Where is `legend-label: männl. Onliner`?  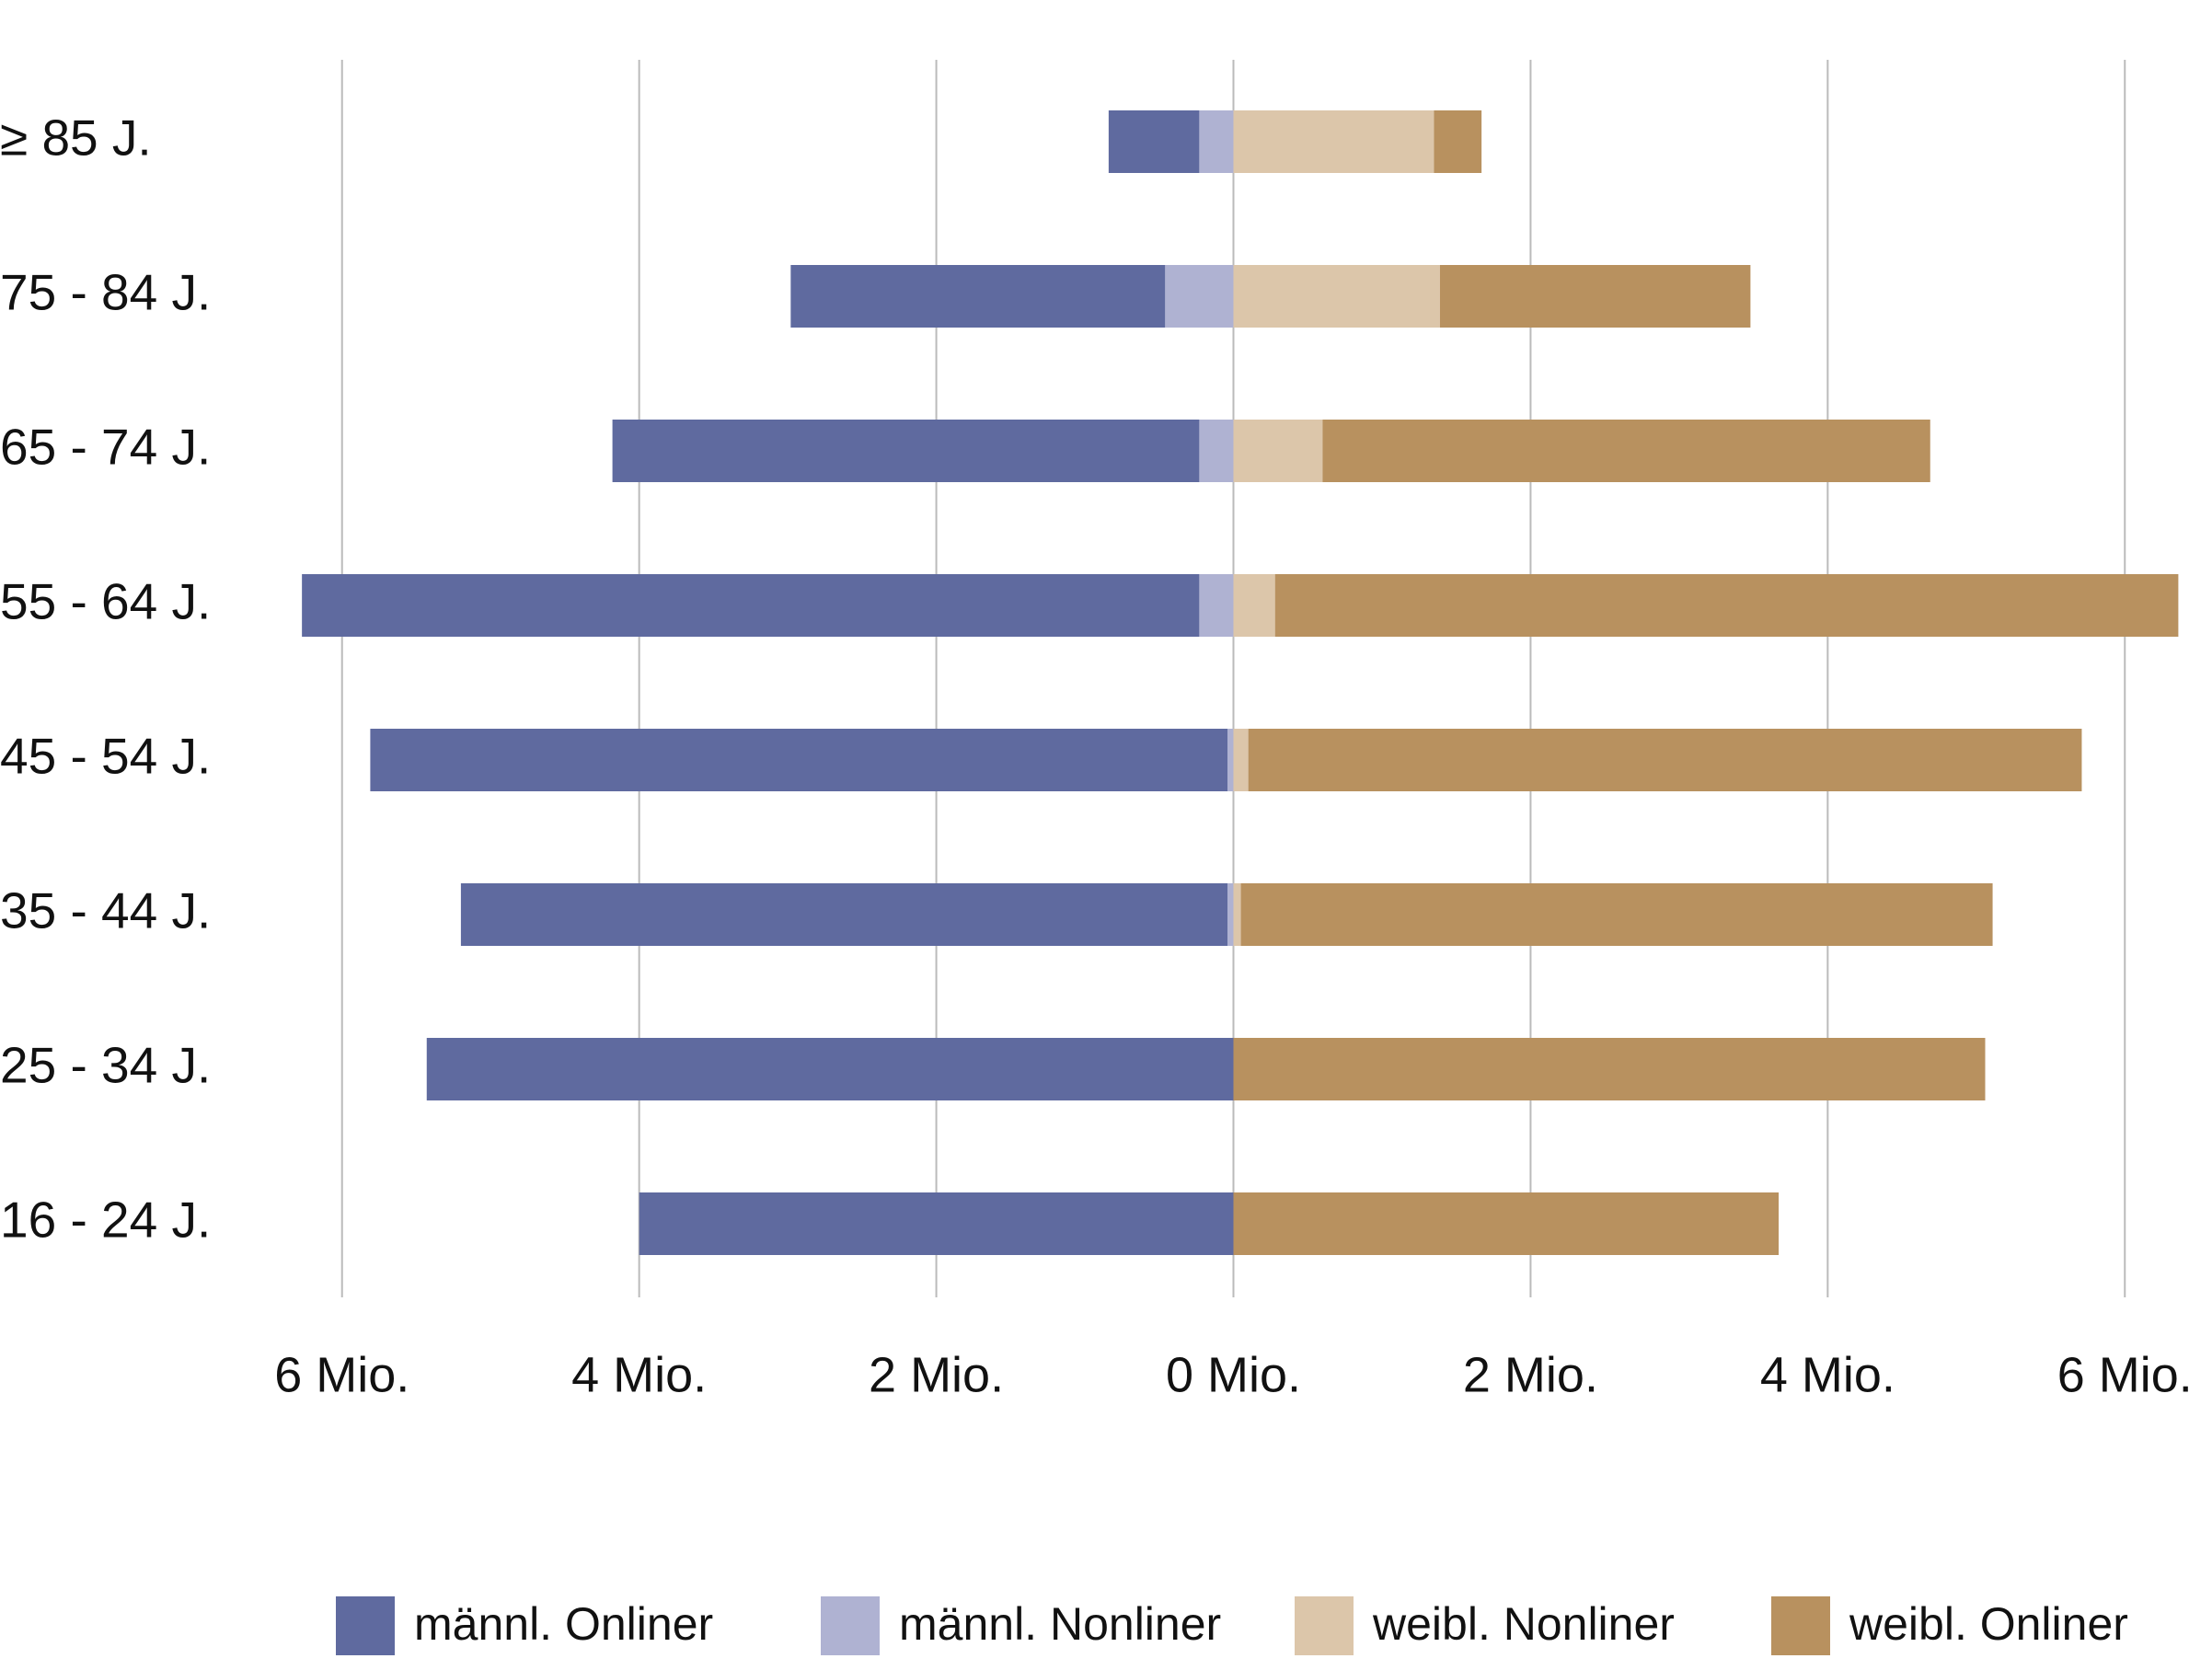 legend-label: männl. Onliner is located at coordinates (563, 1624).